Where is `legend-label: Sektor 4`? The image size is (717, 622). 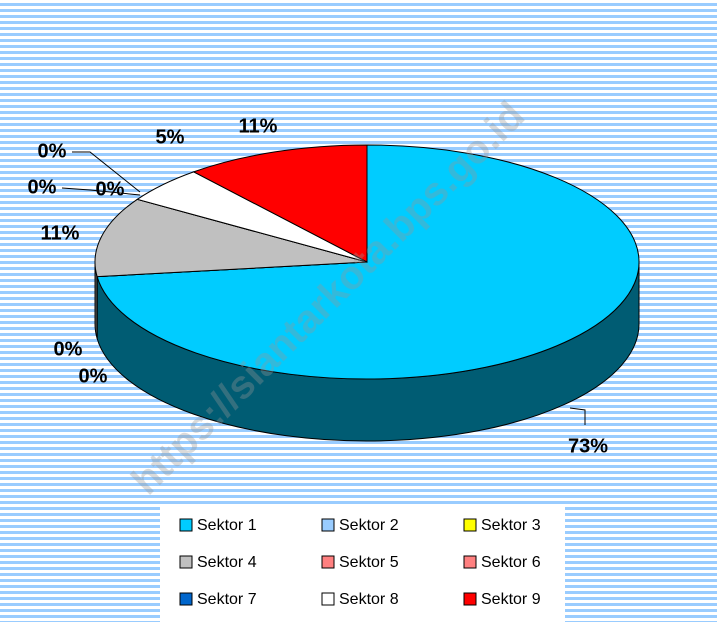
legend-label: Sektor 4 is located at coordinates (227, 562).